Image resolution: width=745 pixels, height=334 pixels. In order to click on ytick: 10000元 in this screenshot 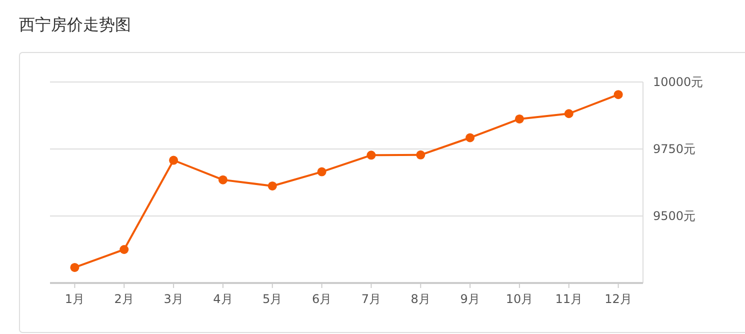, I will do `click(678, 82)`.